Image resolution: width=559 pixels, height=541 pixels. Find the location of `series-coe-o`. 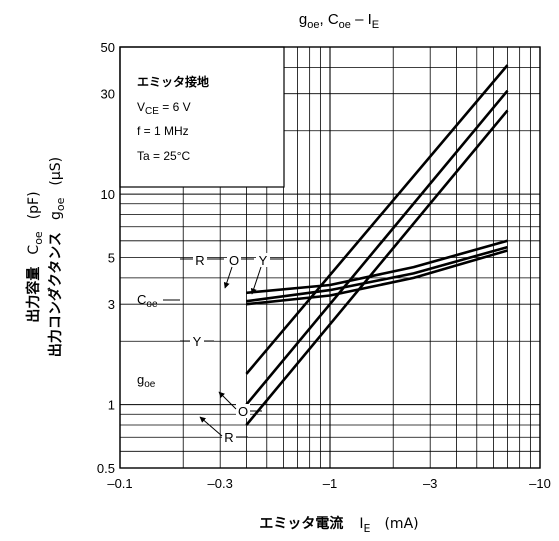

series-coe-o is located at coordinates (377, 274).